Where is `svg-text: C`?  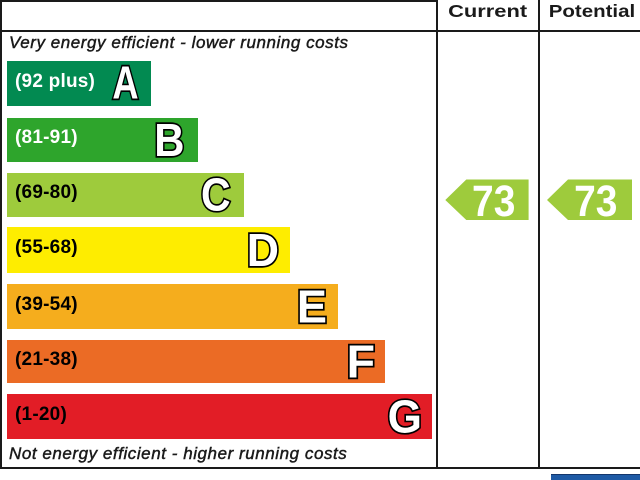
svg-text: C is located at coordinates (216, 194).